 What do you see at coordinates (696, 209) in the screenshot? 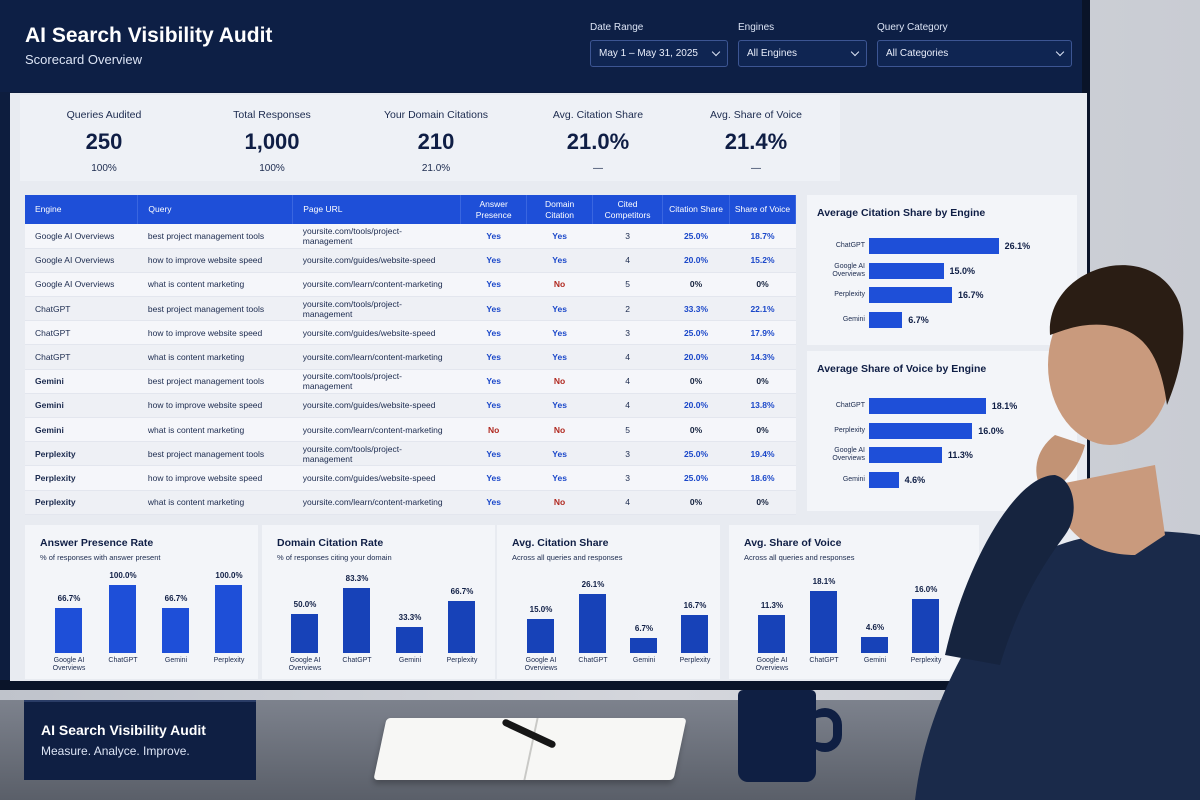
I see `column-header: Citation Share` at bounding box center [696, 209].